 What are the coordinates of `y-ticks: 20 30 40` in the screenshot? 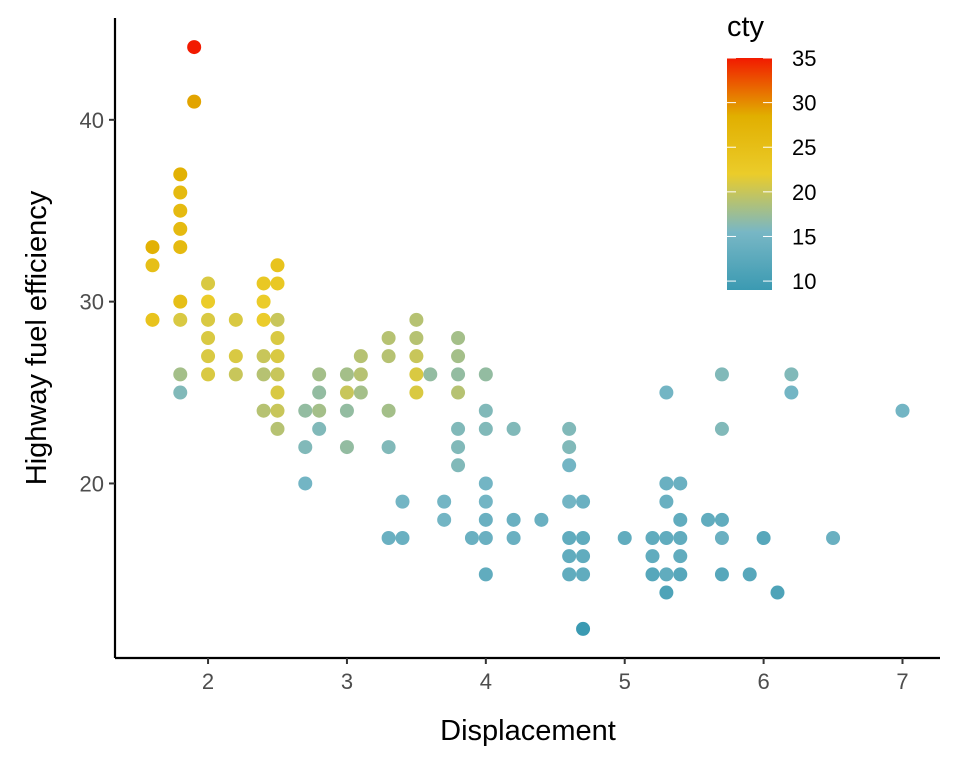 It's located at (97, 302).